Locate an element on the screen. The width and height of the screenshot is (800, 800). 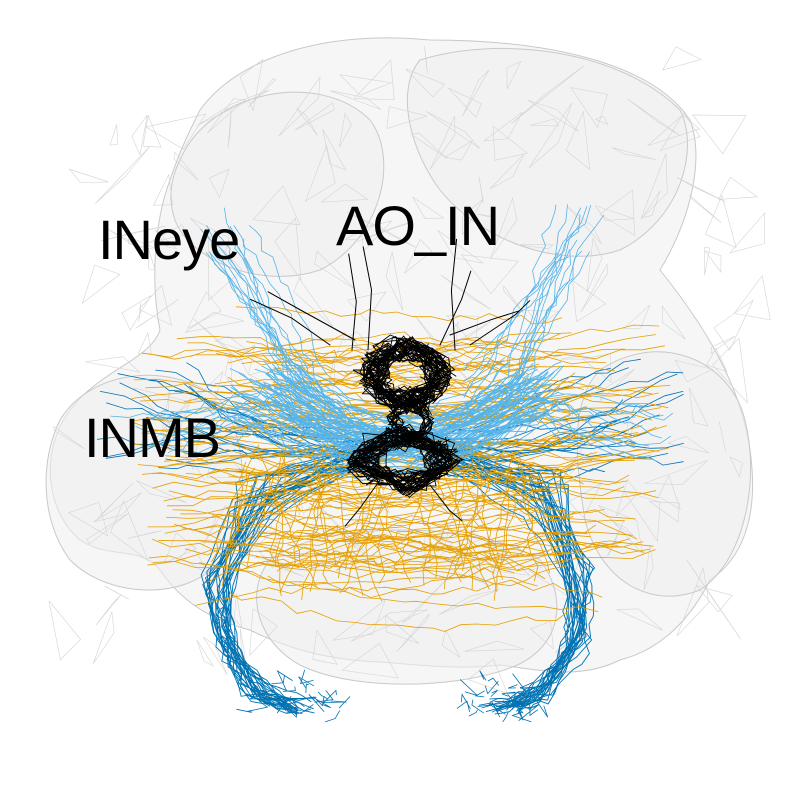
ao-in-neurons is located at coordinates (390, 382).